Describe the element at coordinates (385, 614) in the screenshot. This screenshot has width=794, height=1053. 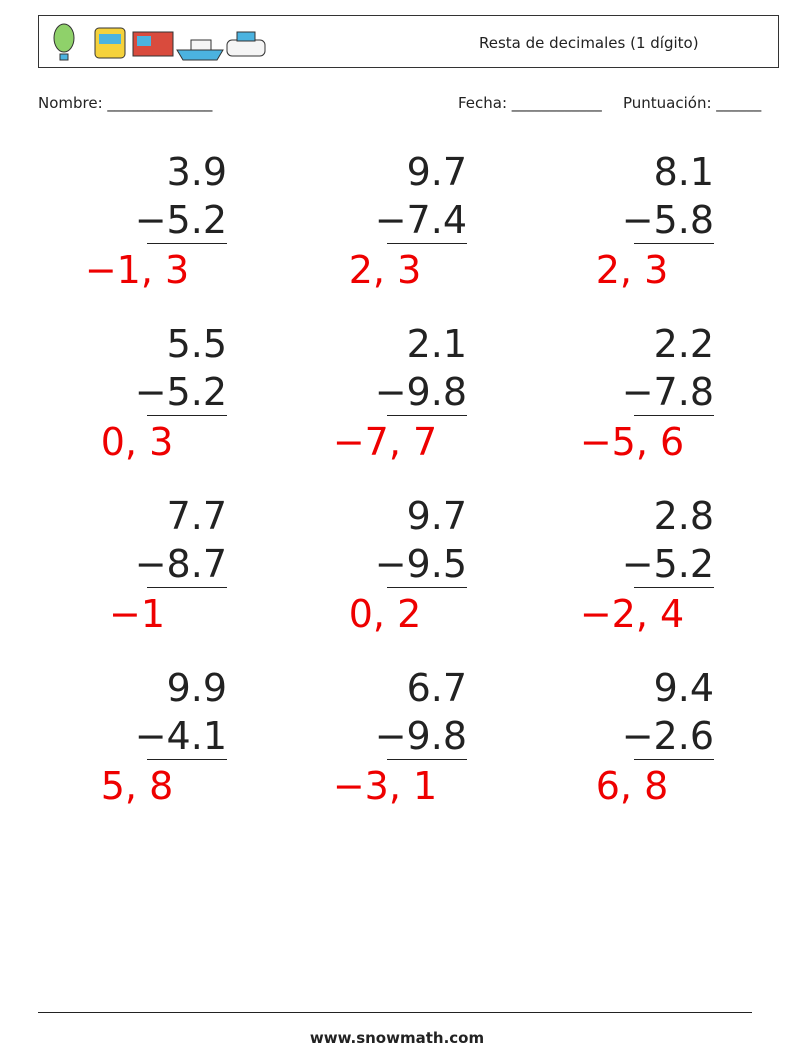
I see `answer: 0, 2` at that location.